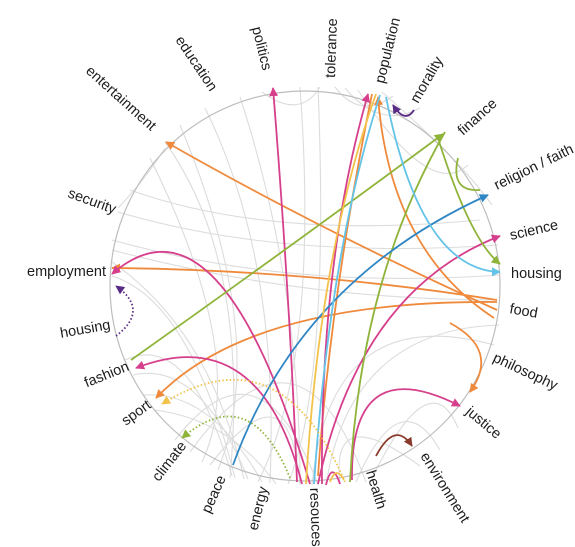 This screenshot has width=575, height=547. I want to click on chord-resources-fashion, so click(219, 420).